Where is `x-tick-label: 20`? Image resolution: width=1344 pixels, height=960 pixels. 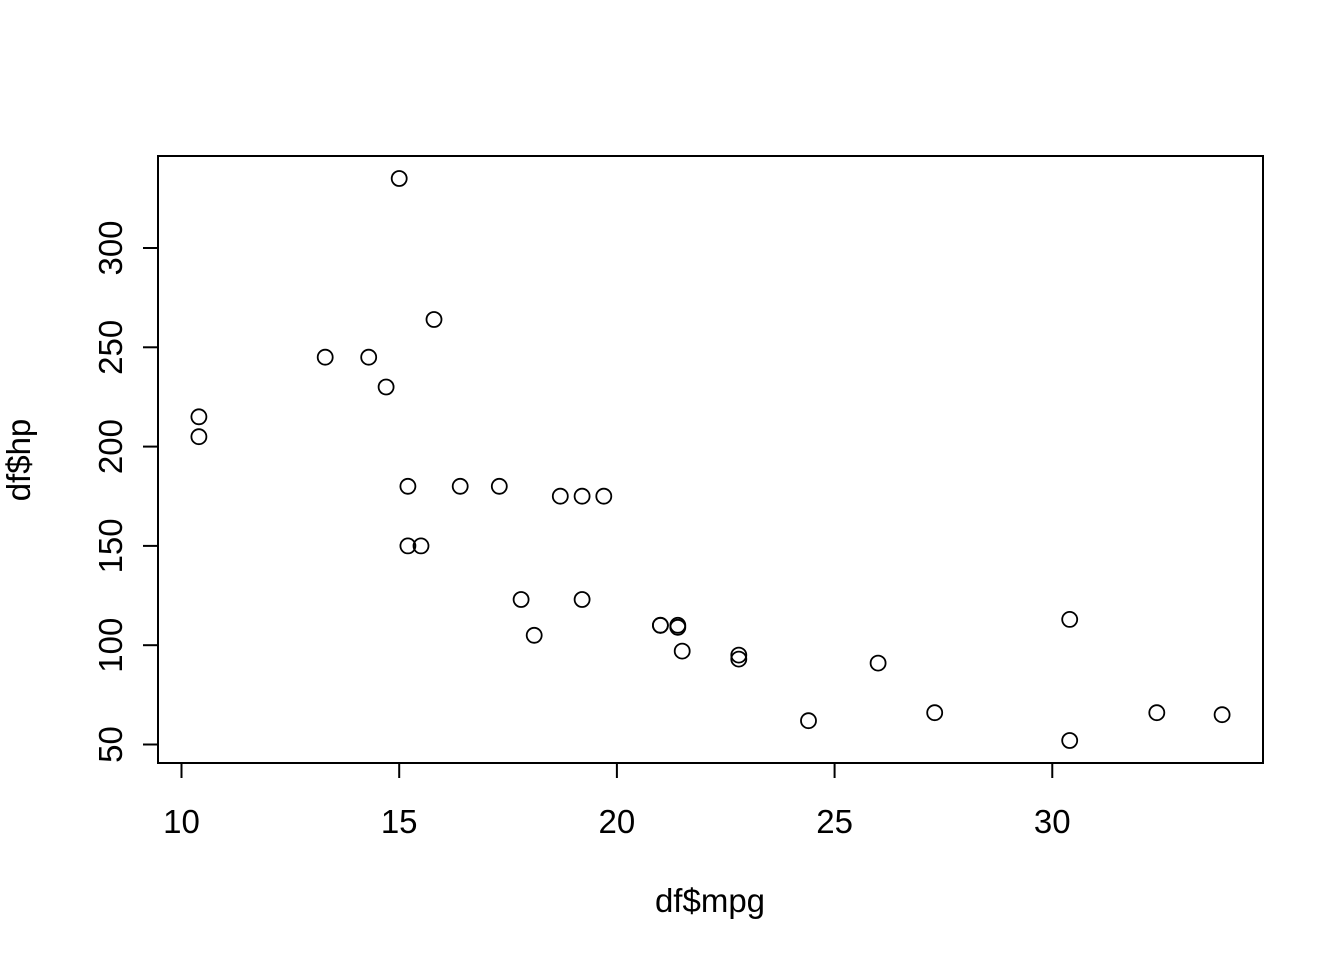
x-tick-label: 20 is located at coordinates (617, 821).